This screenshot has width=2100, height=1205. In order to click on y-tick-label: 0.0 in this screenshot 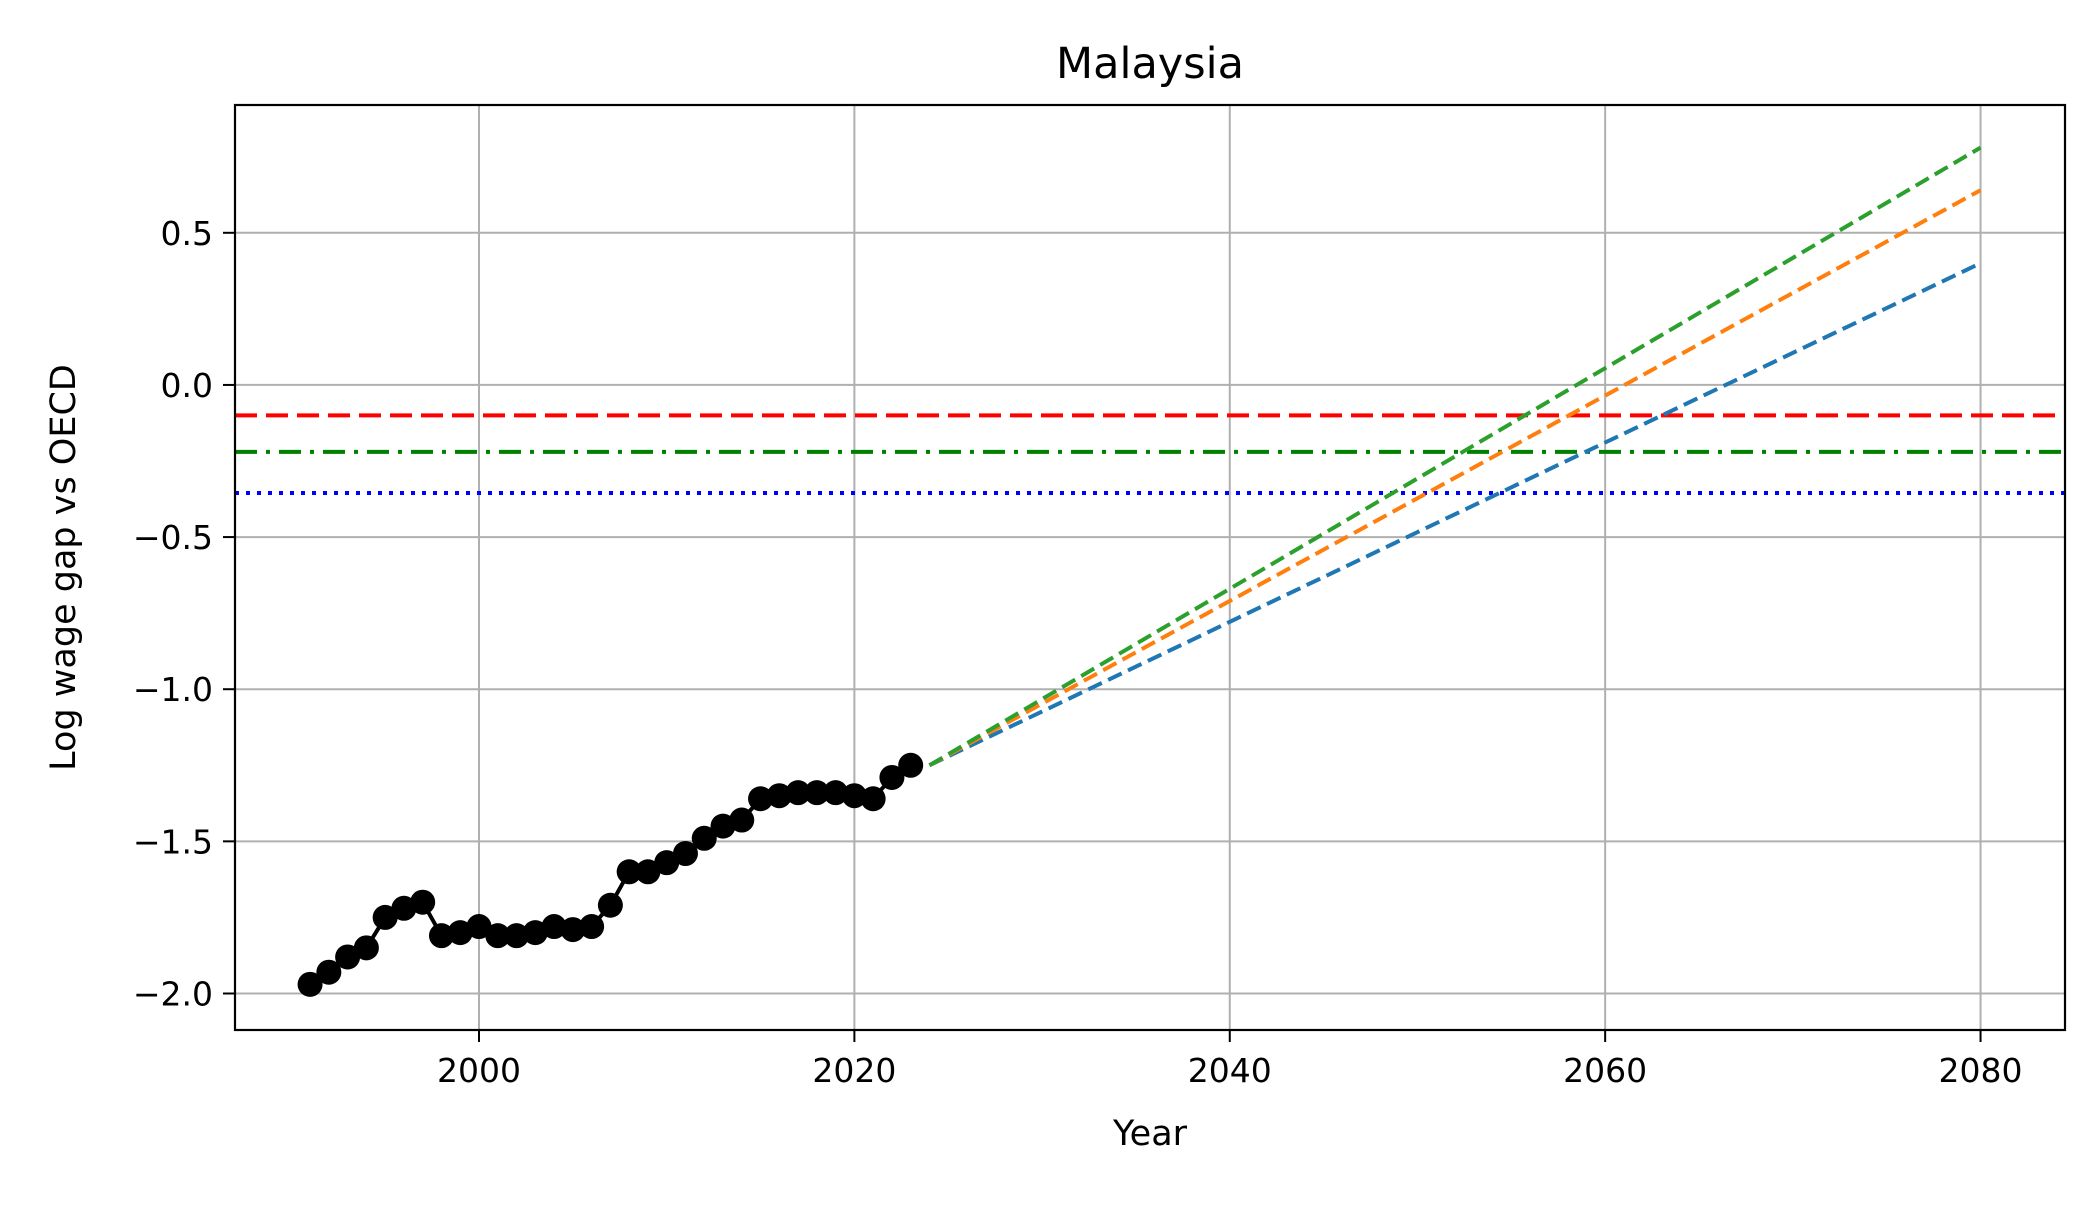, I will do `click(187, 385)`.